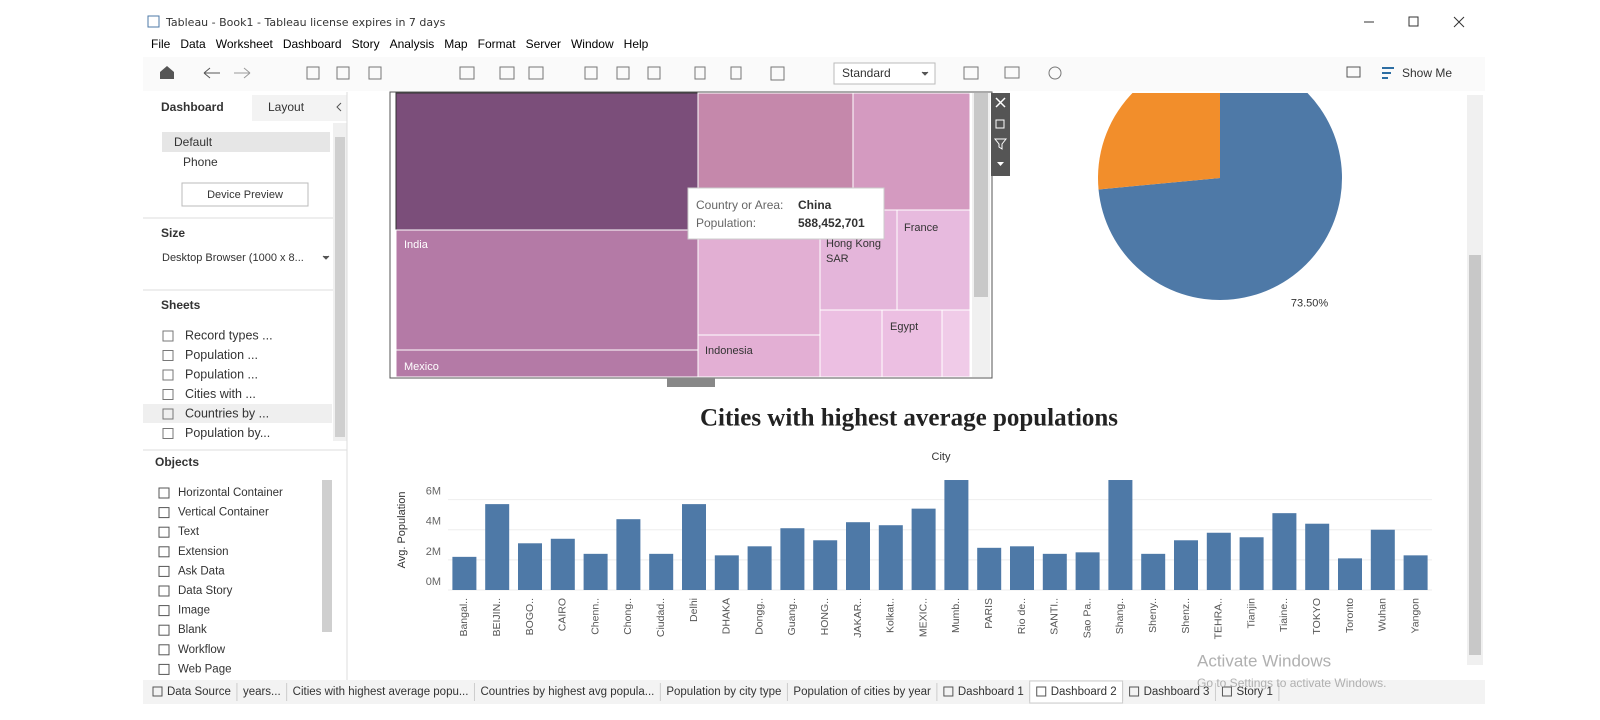 Image resolution: width=1600 pixels, height=720 pixels. What do you see at coordinates (723, 692) in the screenshot?
I see `sheet-tab: Population by city type` at bounding box center [723, 692].